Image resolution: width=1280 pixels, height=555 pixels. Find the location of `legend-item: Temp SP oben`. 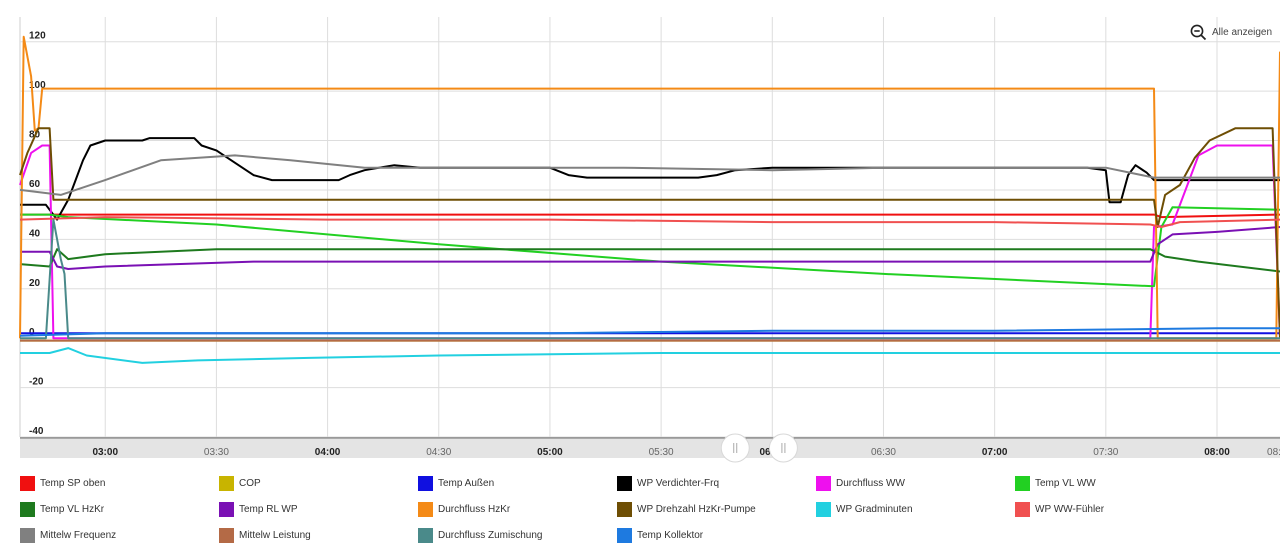

legend-item: Temp SP oben is located at coordinates (62, 483).